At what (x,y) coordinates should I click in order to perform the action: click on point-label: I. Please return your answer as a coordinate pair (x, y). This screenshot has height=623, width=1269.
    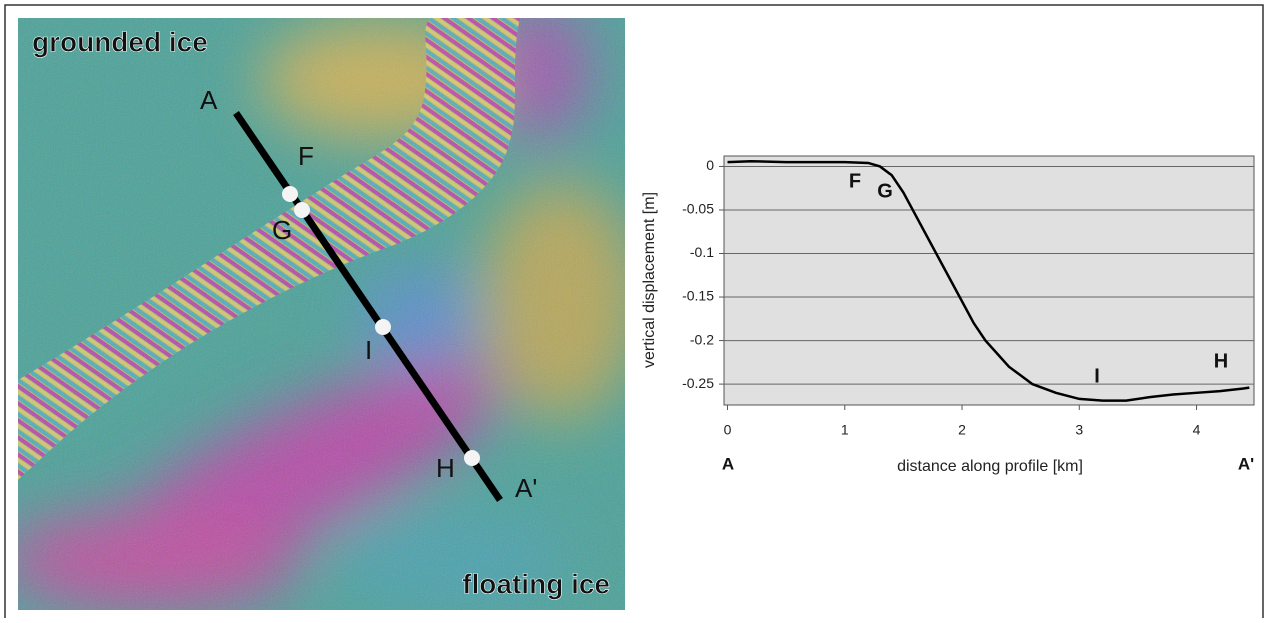
    Looking at the image, I should click on (368, 350).